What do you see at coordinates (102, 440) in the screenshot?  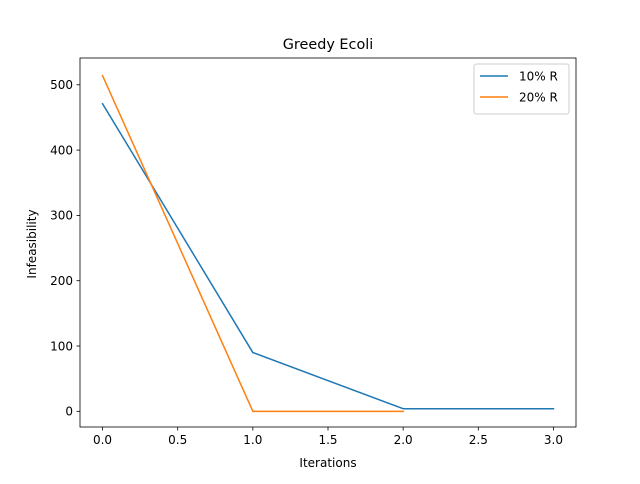 I see `x-tick-label: 0.0` at bounding box center [102, 440].